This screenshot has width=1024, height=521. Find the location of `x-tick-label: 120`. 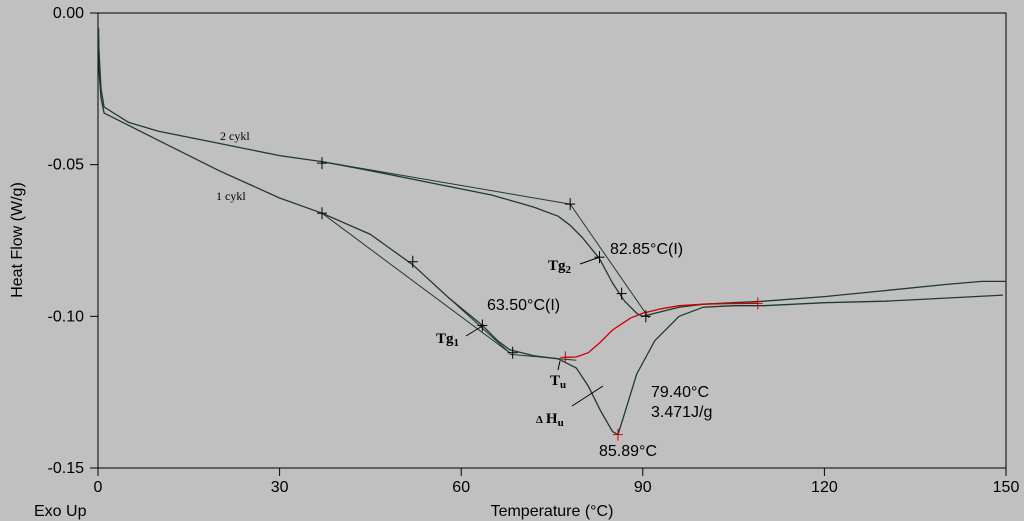

x-tick-label: 120 is located at coordinates (824, 487).